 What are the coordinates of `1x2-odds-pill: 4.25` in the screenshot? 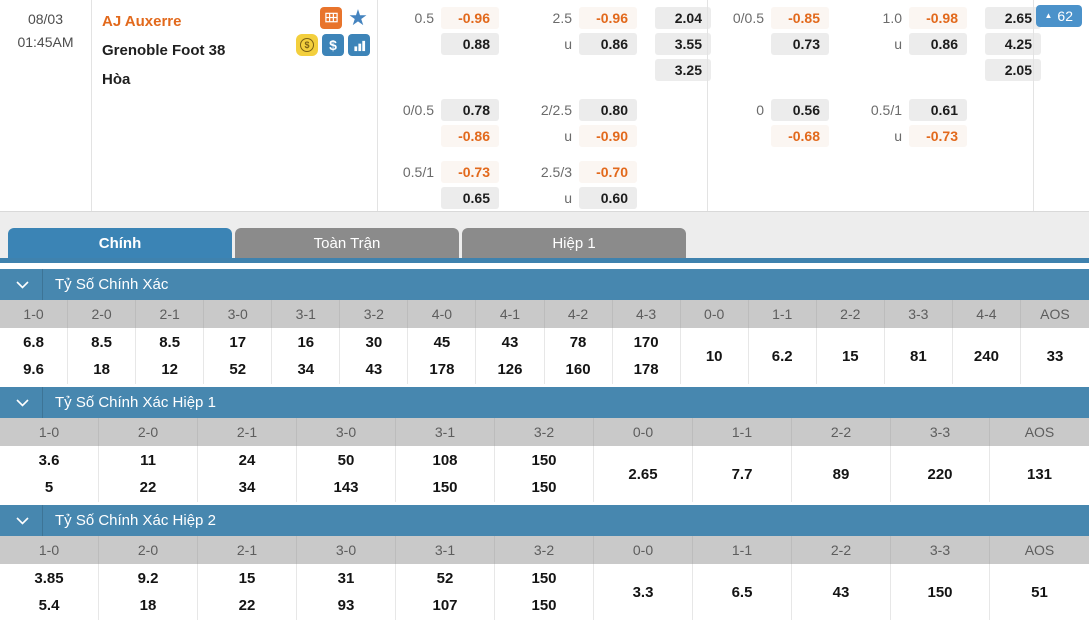 It's located at (1013, 44).